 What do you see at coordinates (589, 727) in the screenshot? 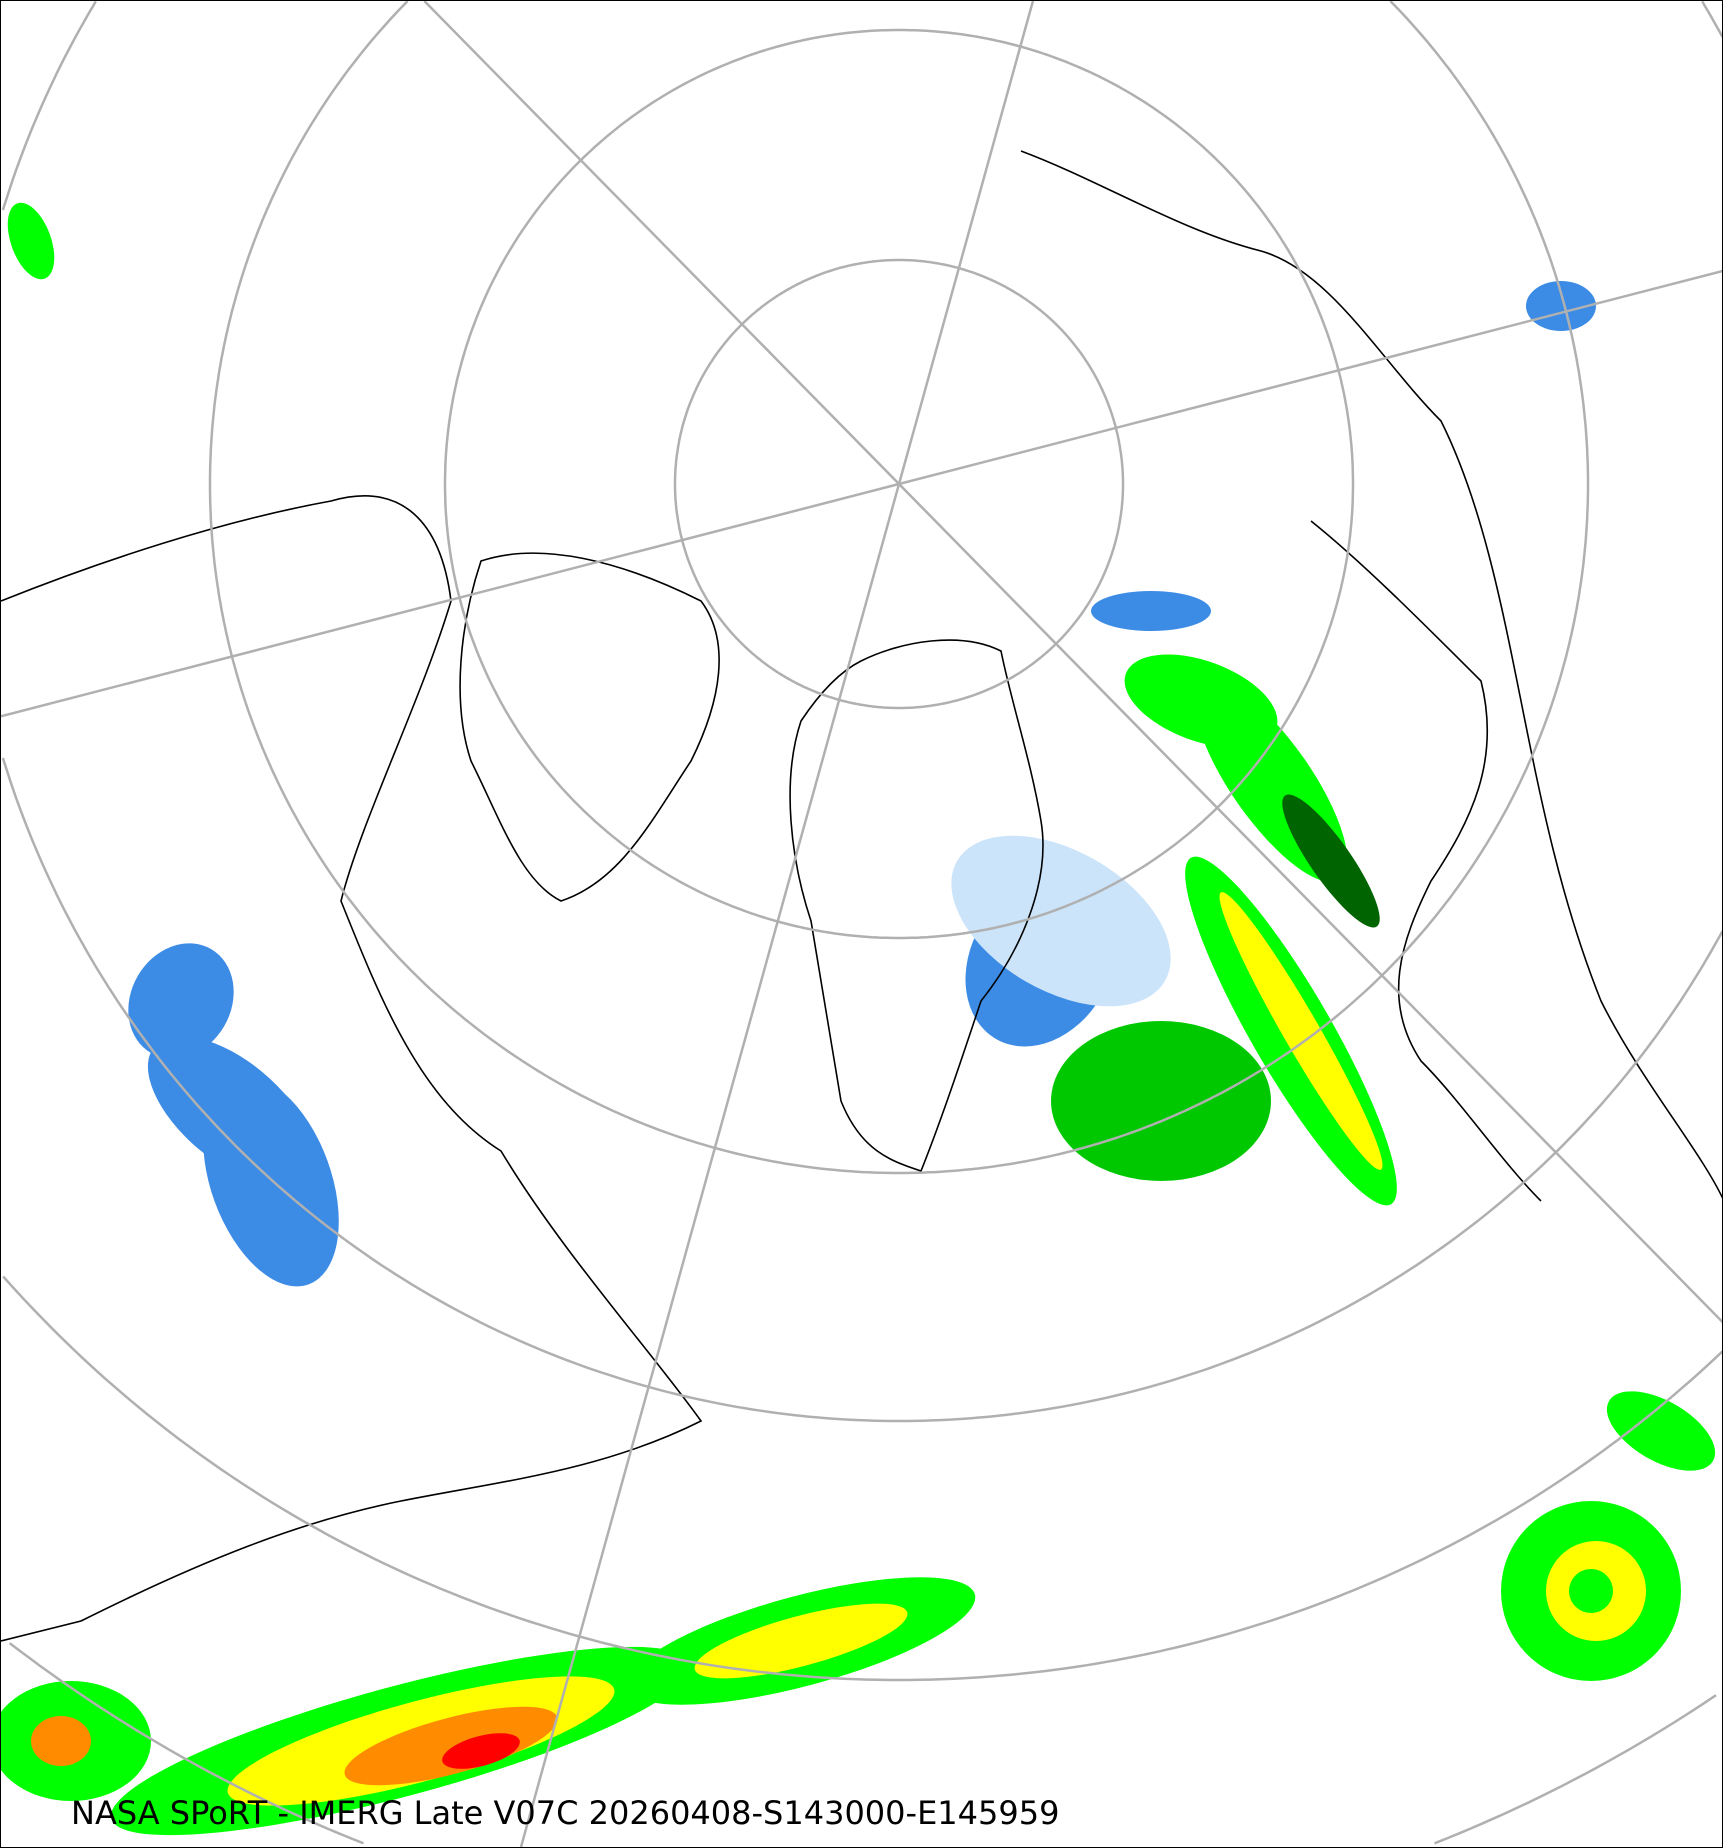
I see `canadian-archipelago-coastline` at bounding box center [589, 727].